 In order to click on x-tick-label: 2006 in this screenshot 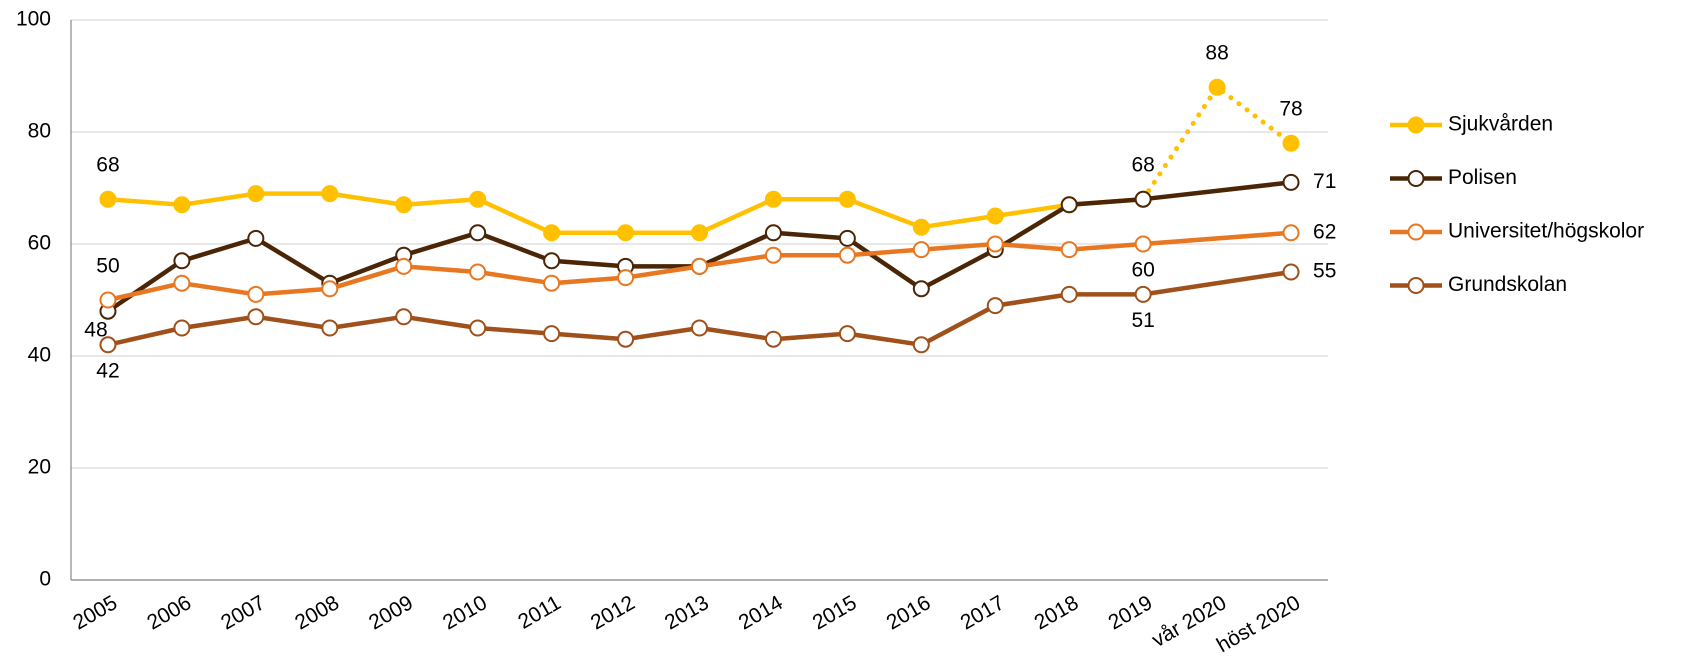, I will do `click(169, 612)`.